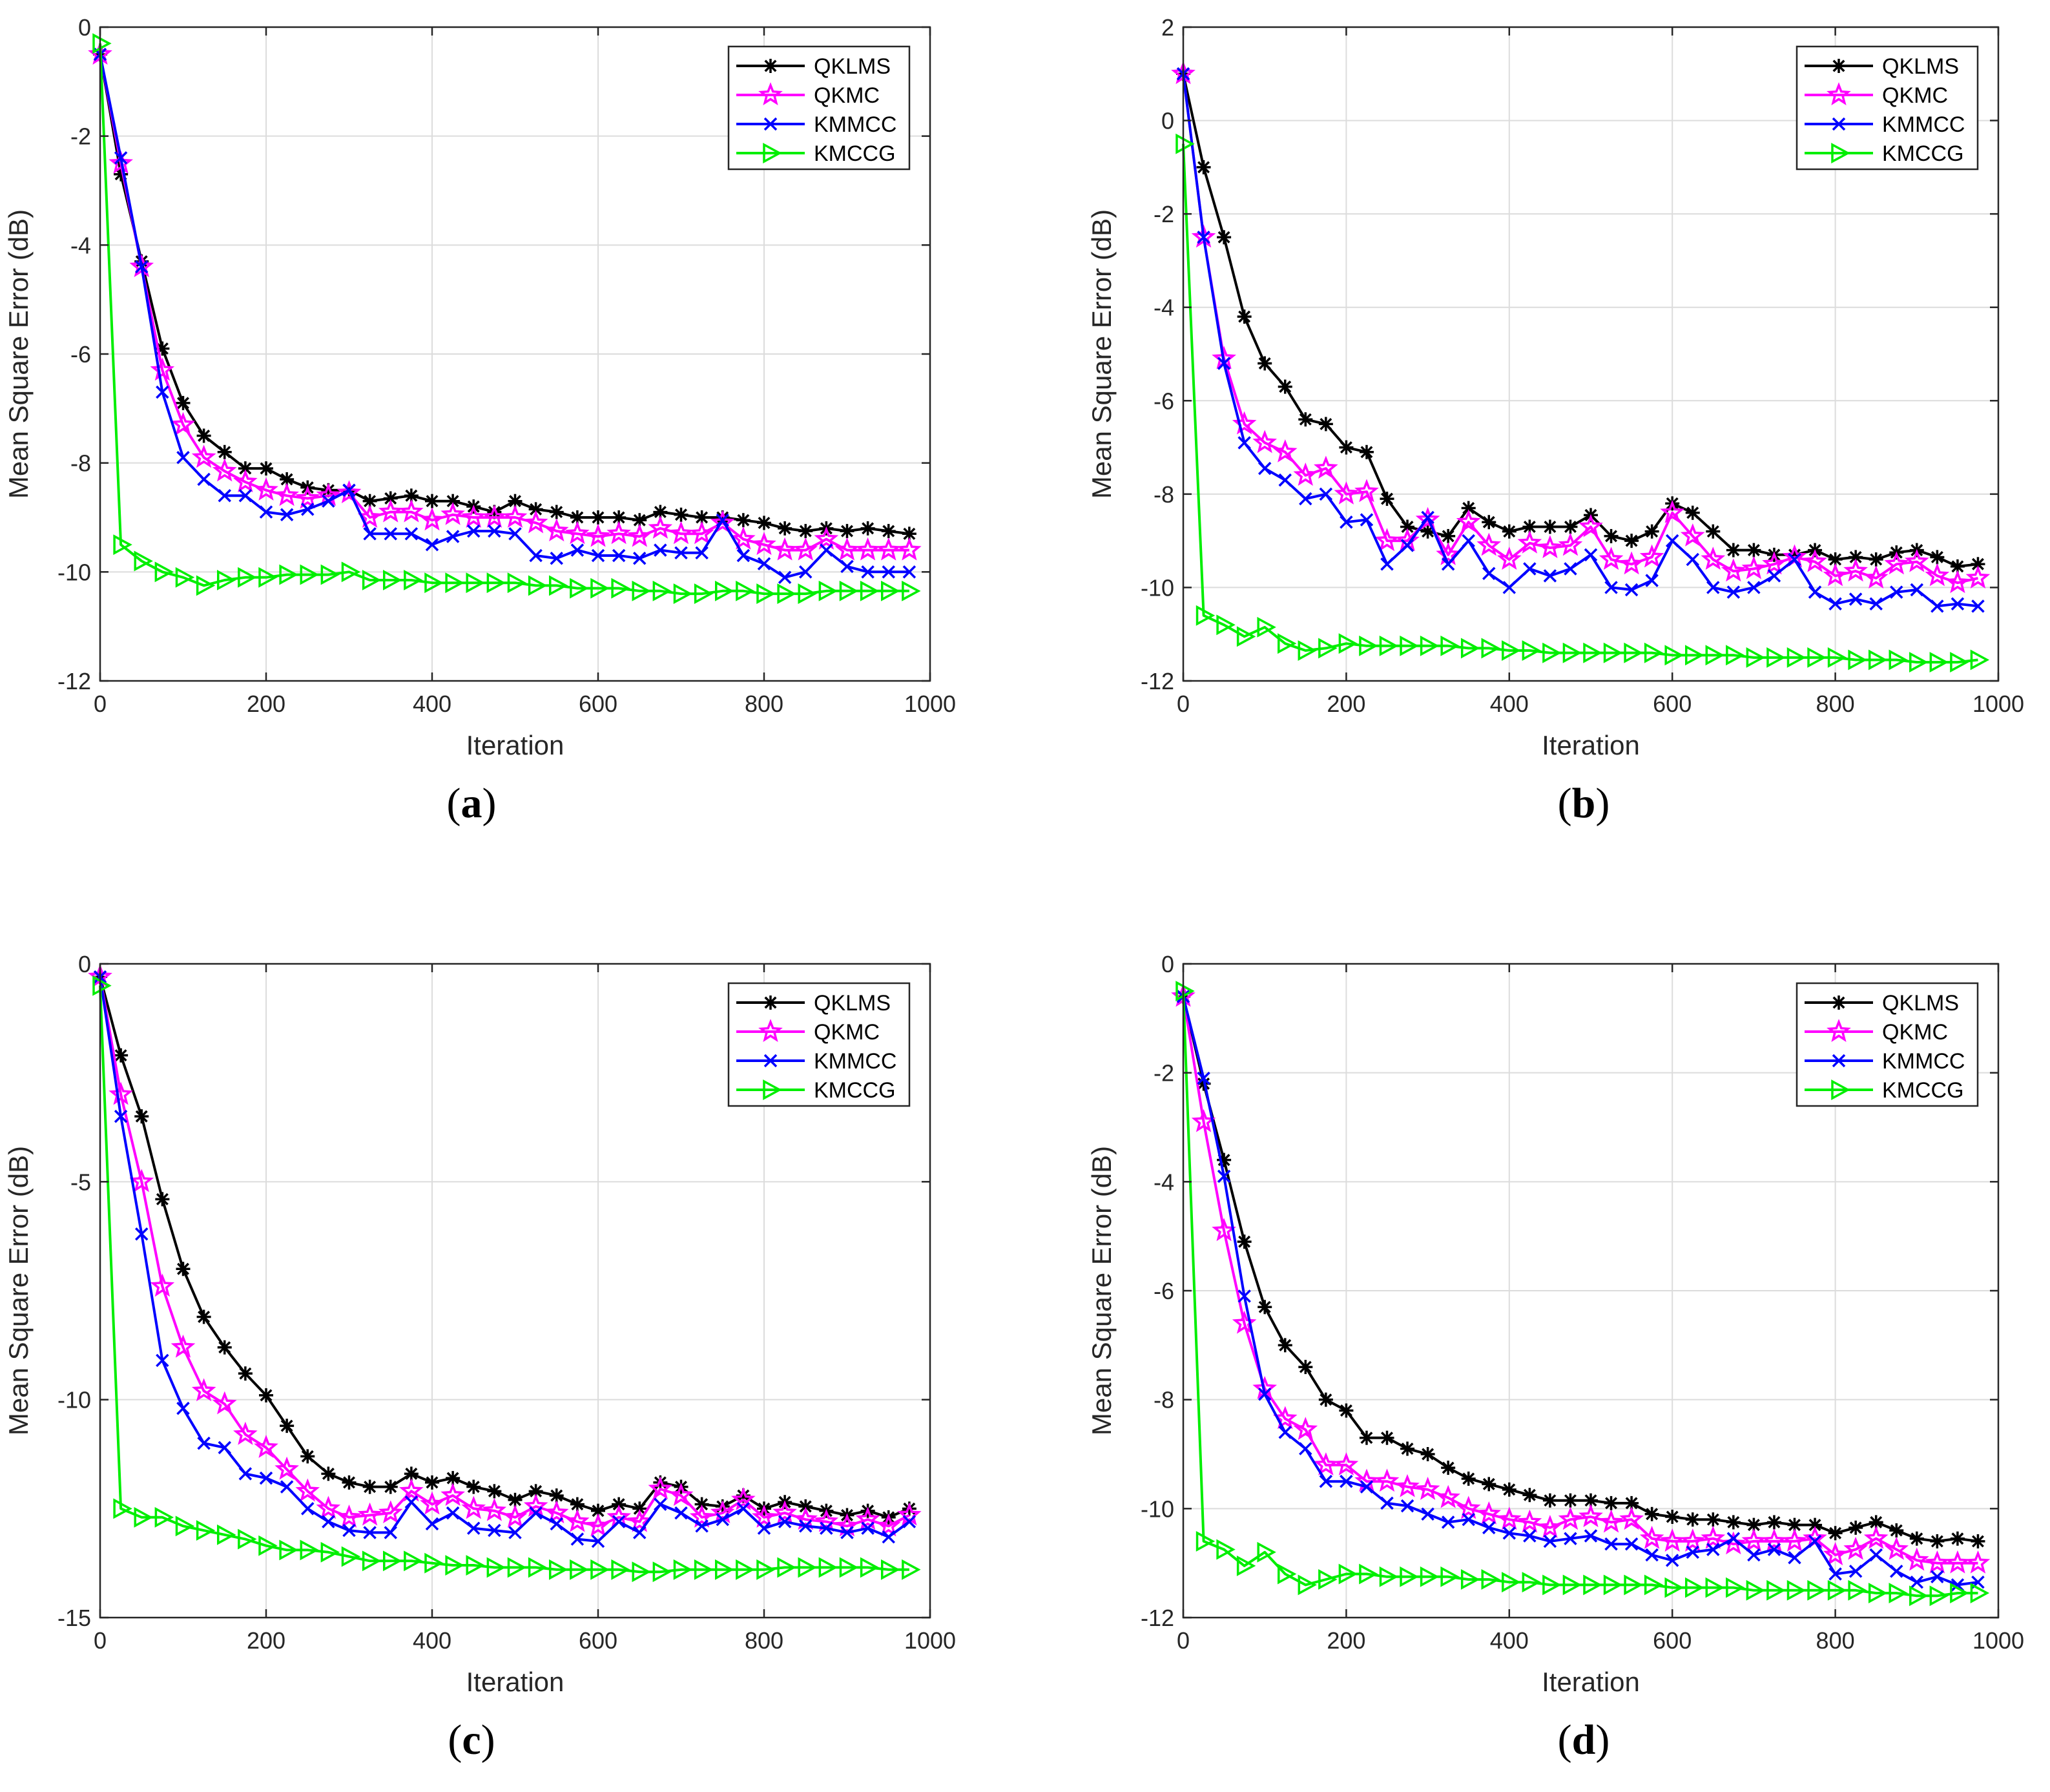 The image size is (2050, 1792). What do you see at coordinates (505, 301) in the screenshot?
I see `series-qkmc` at bounding box center [505, 301].